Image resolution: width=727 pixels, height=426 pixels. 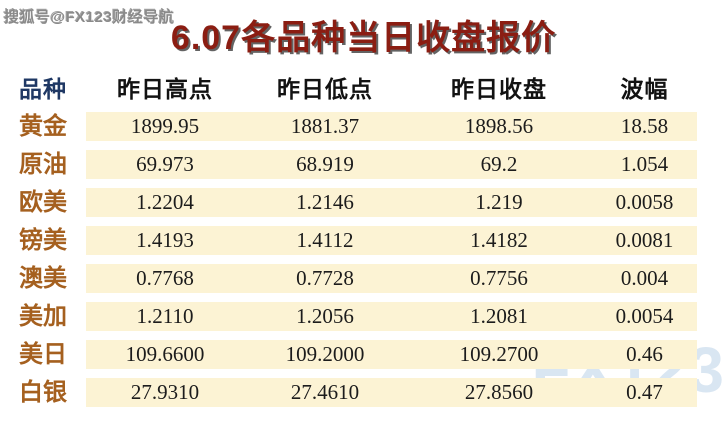 I want to click on range-value: 0.47, so click(x=644, y=392).